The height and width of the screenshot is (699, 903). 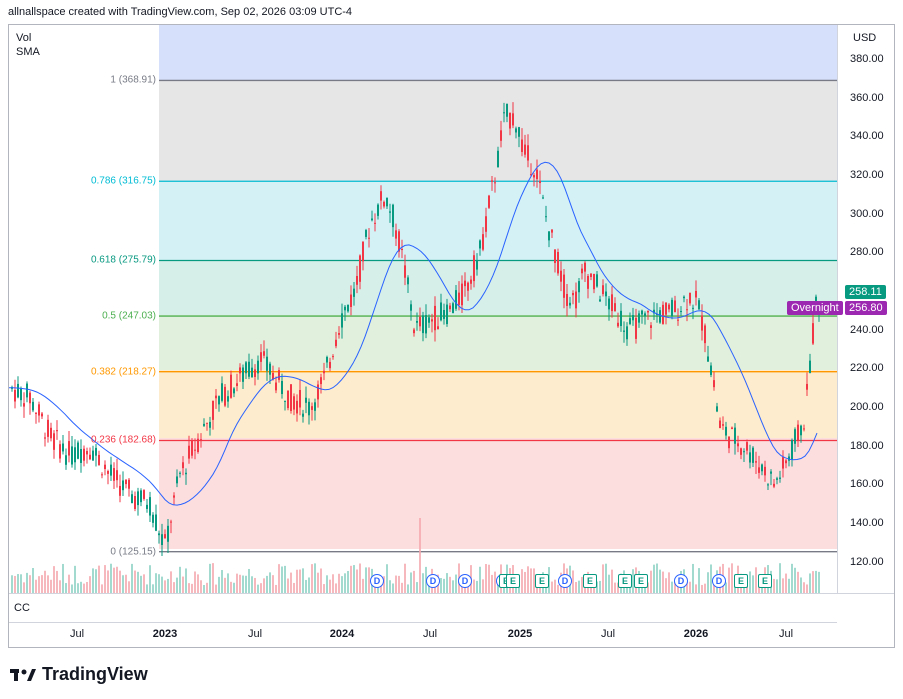 What do you see at coordinates (451, 593) in the screenshot?
I see `pane-separator` at bounding box center [451, 593].